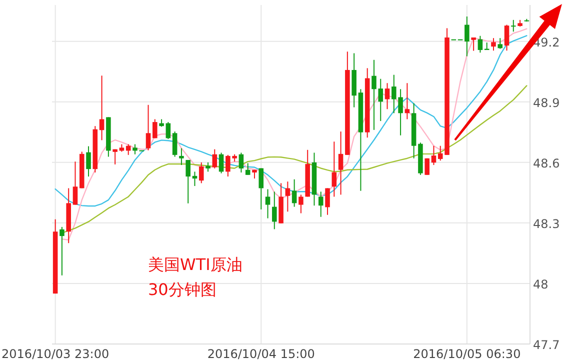  I want to click on y-tick-label: 47.7, so click(546, 345).